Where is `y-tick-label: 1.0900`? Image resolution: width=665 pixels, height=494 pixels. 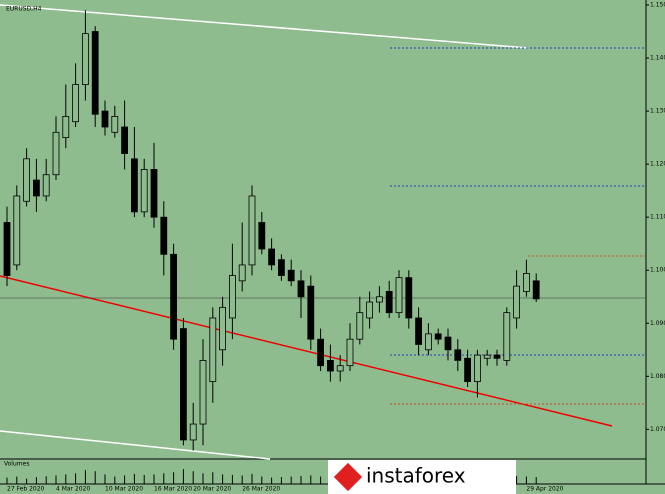
y-tick-label: 1.0900 is located at coordinates (657, 323).